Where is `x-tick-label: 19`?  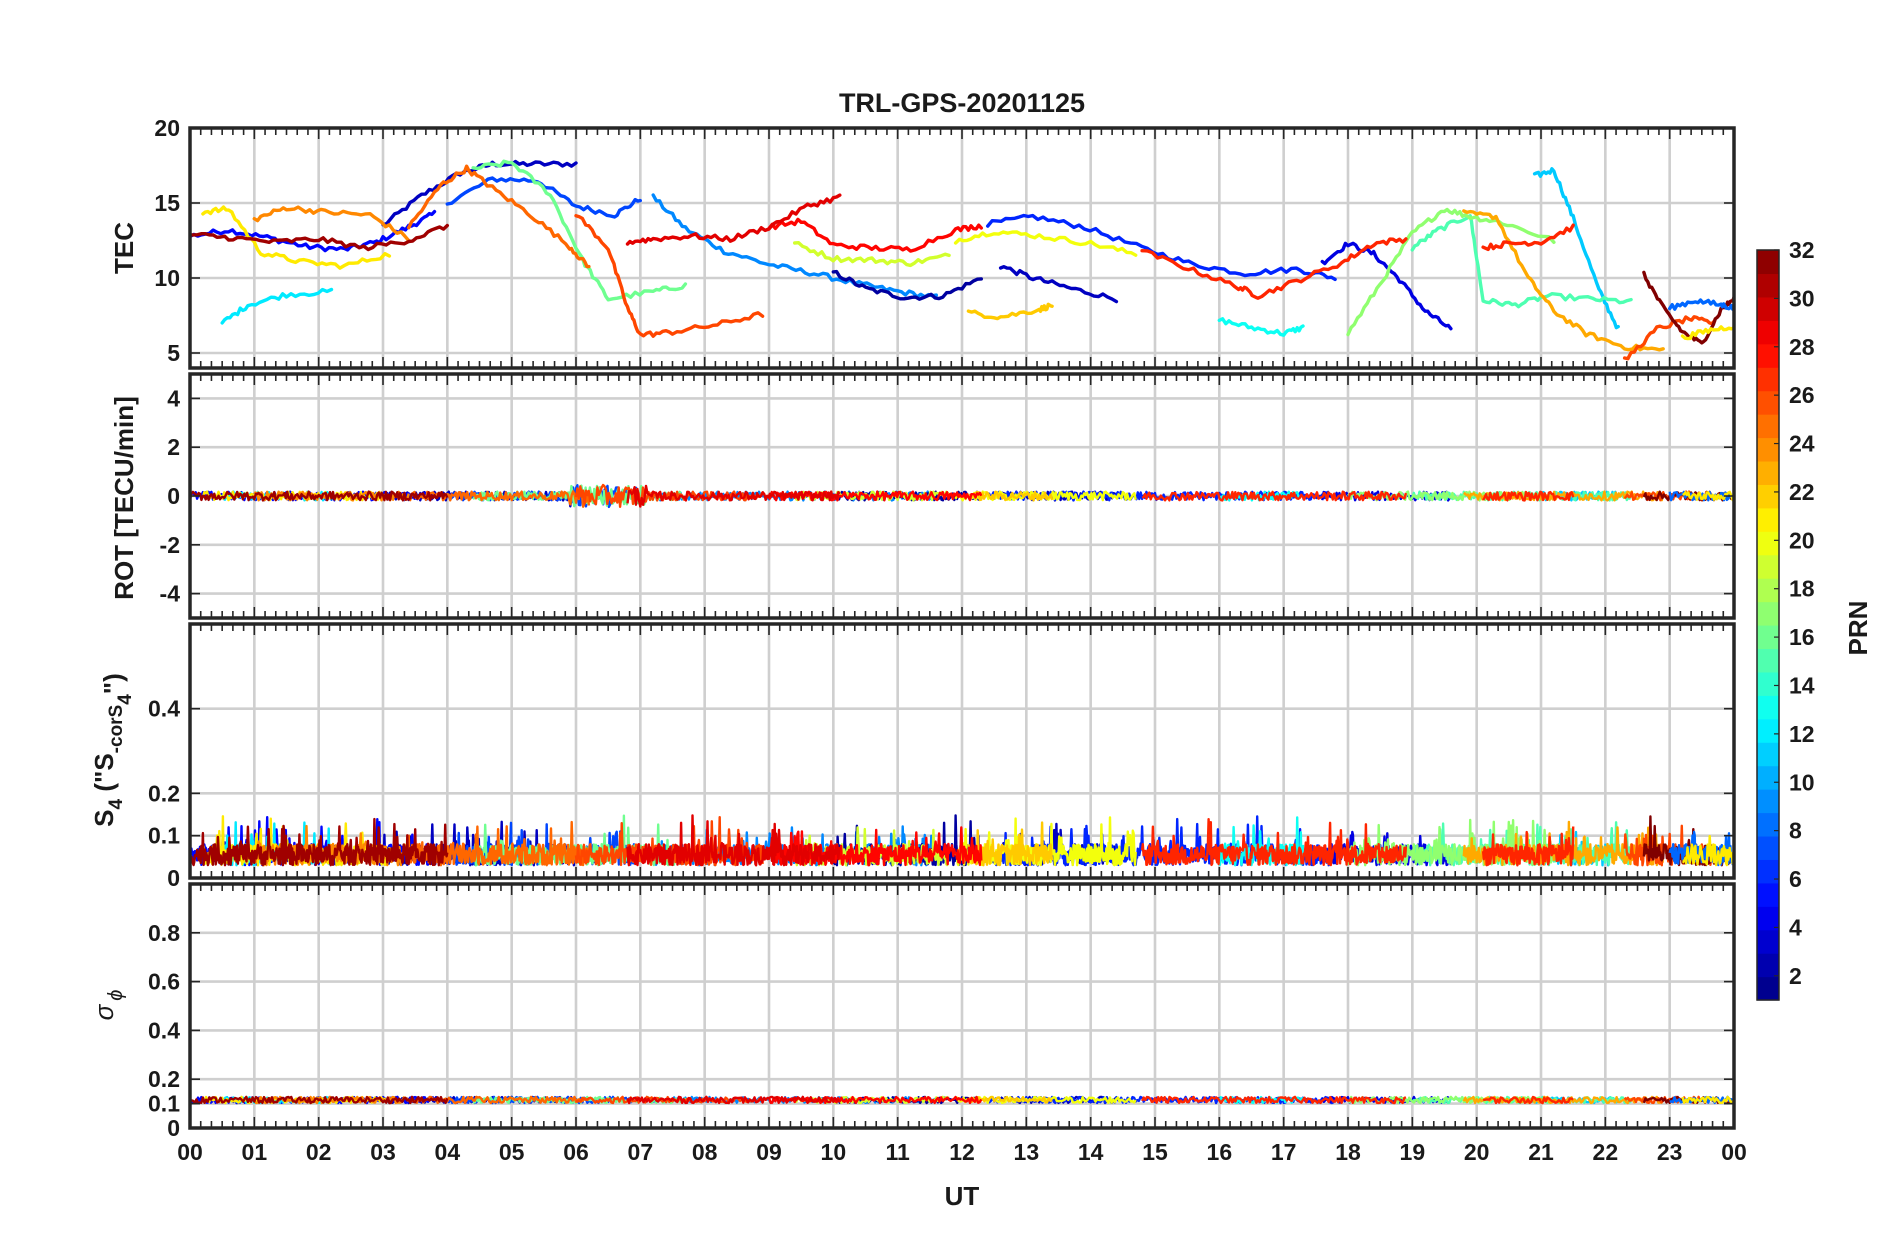
x-tick-label: 19 is located at coordinates (1413, 1152).